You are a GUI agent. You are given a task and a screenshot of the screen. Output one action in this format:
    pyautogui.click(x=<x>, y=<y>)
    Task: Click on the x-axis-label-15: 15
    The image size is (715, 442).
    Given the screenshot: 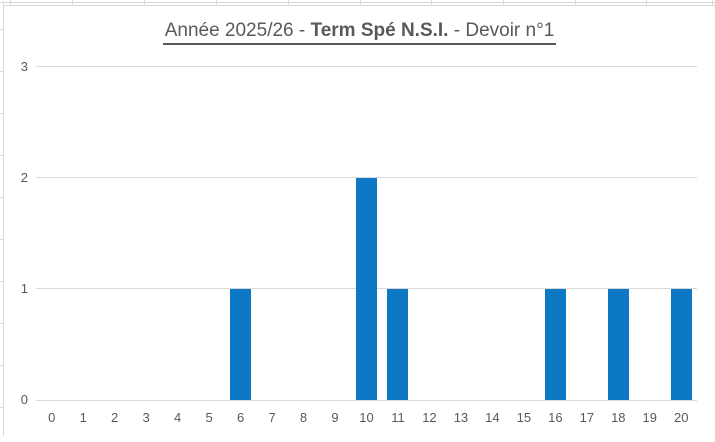 What is the action you would take?
    pyautogui.click(x=524, y=417)
    